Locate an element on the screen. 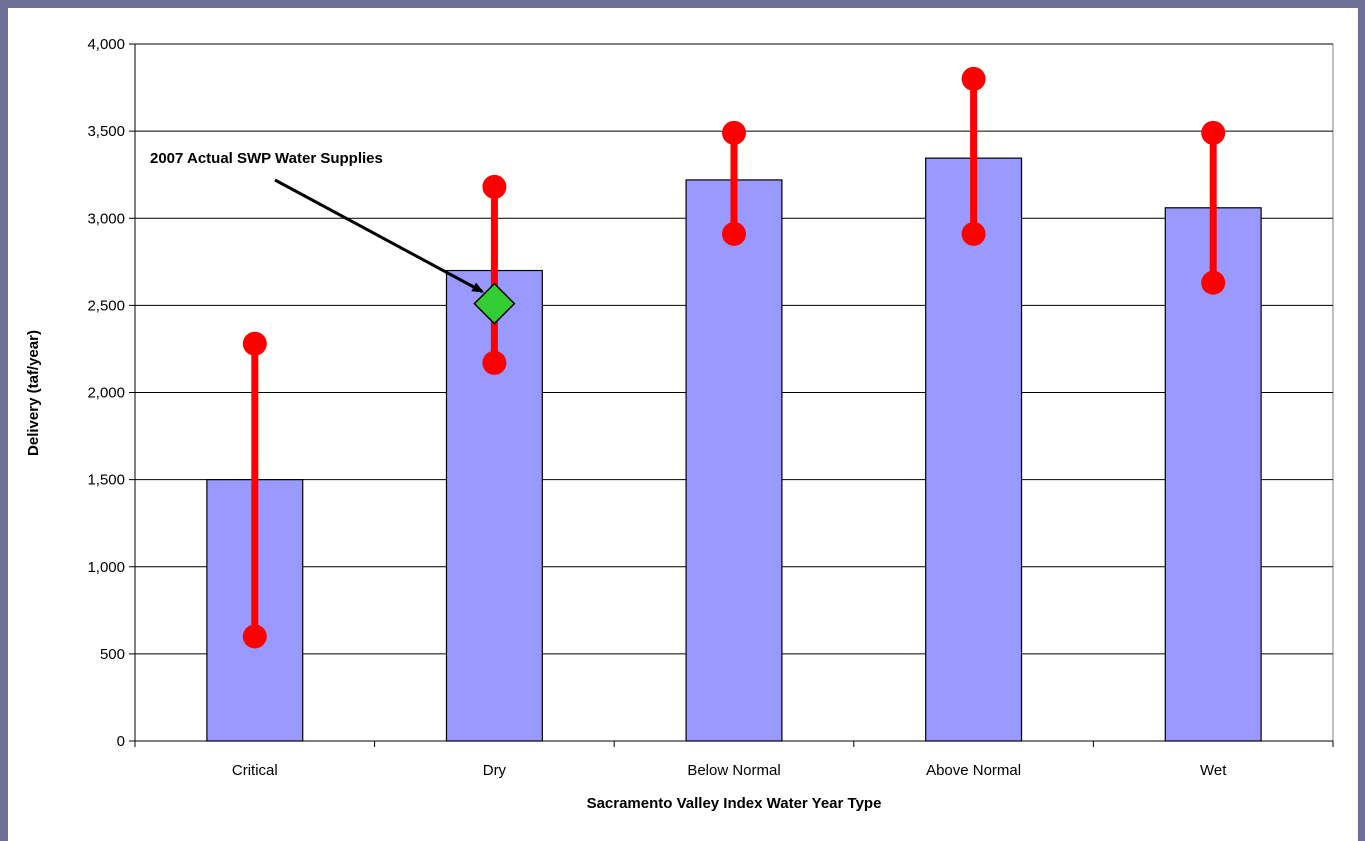 The height and width of the screenshot is (841, 1365). y-tick-label: 2,500 is located at coordinates (106, 305).